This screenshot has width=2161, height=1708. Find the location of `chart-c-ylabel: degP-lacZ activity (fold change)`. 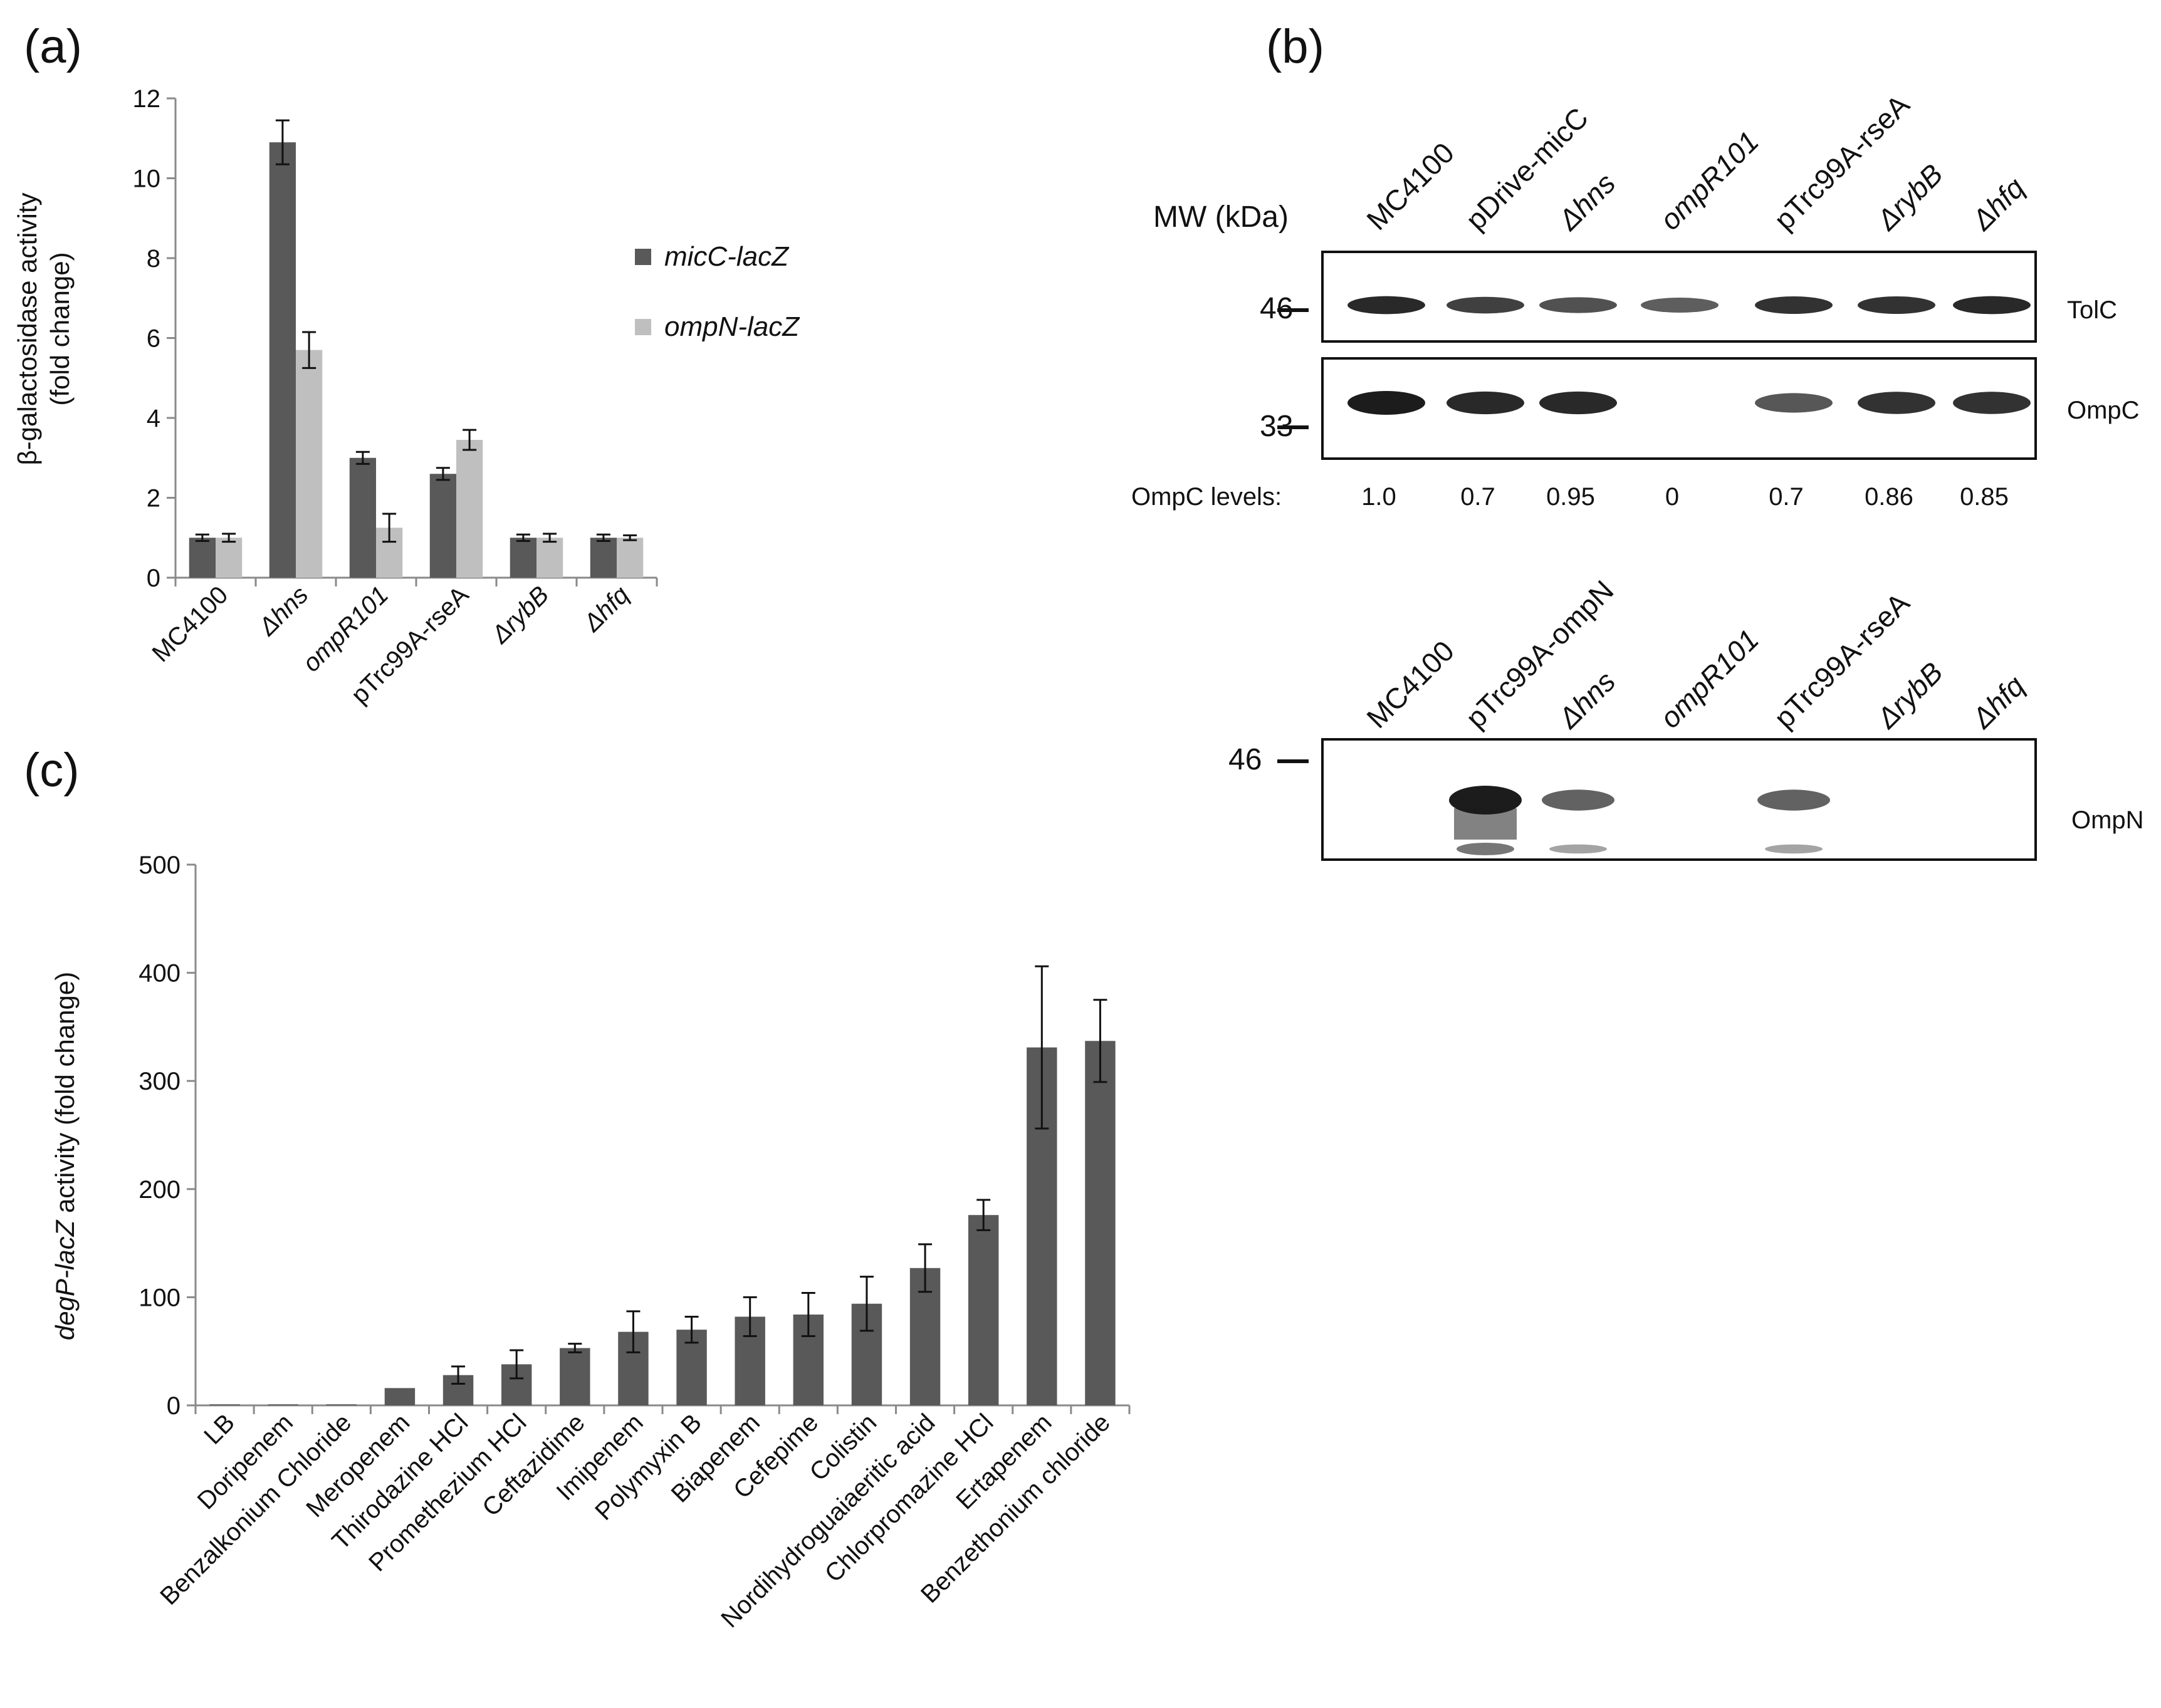

chart-c-ylabel: degP-lacZ activity (fold change) is located at coordinates (65, 1156).